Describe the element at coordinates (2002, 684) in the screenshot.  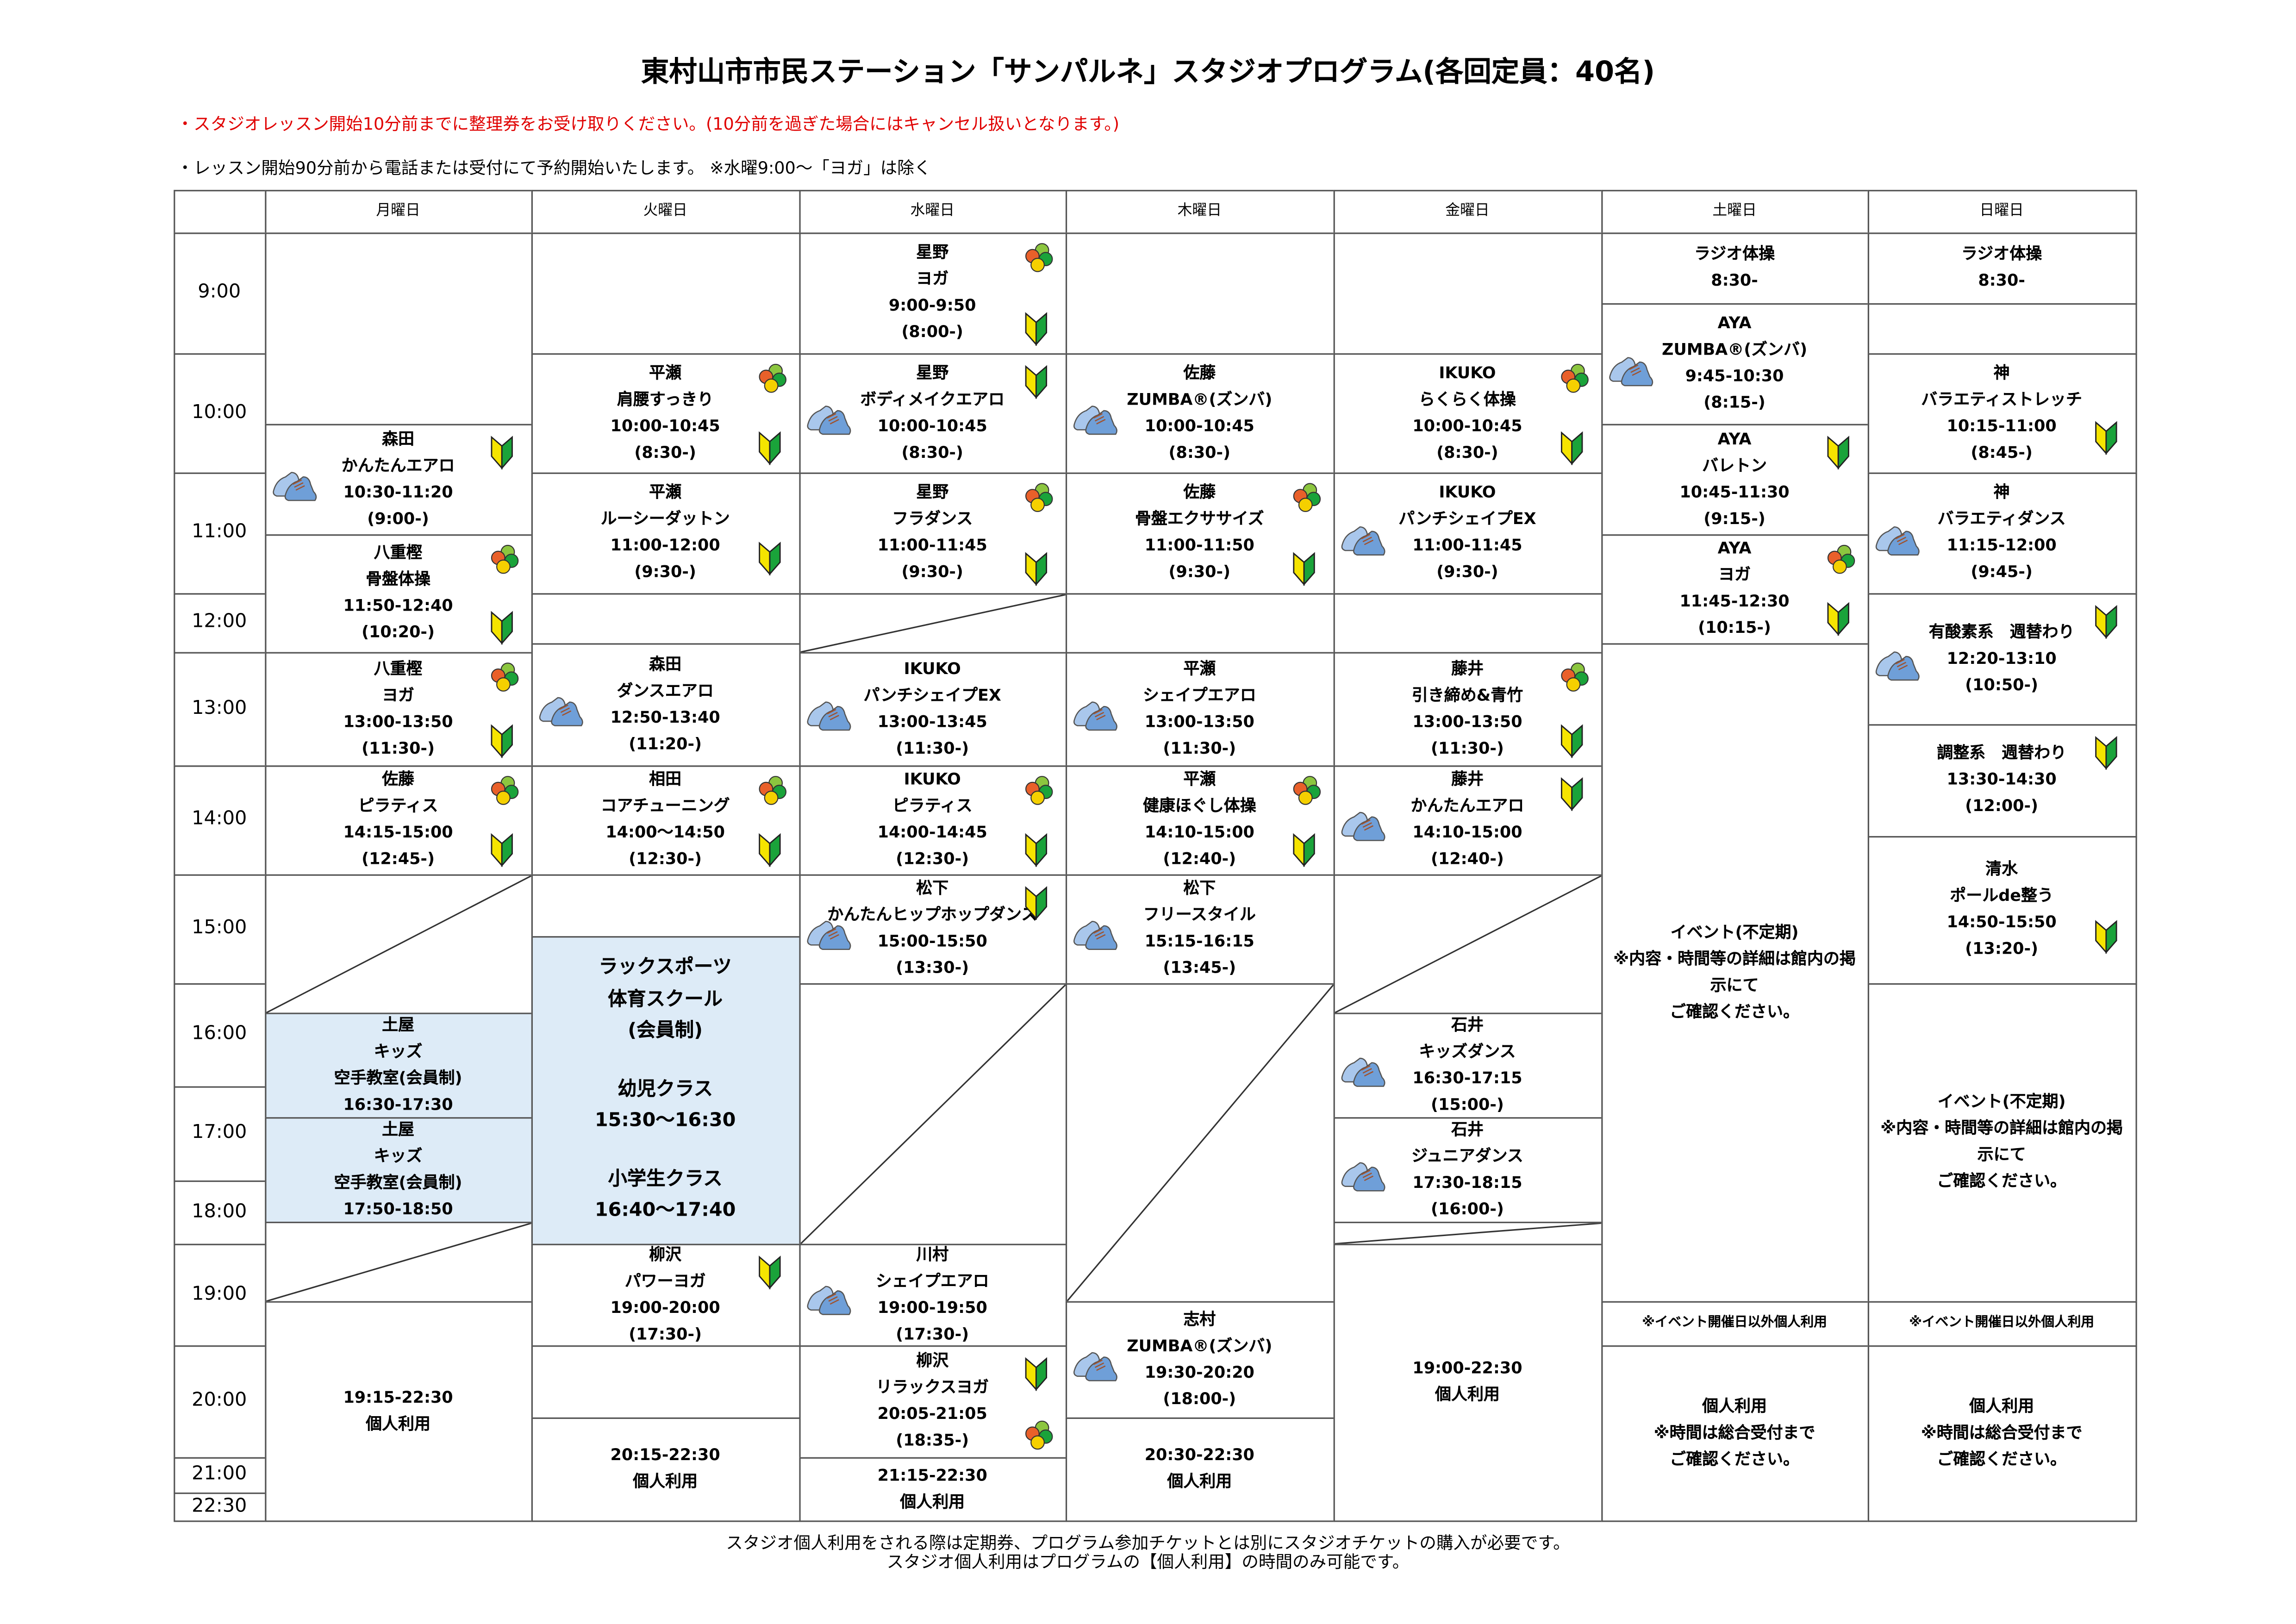
I see `program-line: (10:50-)` at that location.